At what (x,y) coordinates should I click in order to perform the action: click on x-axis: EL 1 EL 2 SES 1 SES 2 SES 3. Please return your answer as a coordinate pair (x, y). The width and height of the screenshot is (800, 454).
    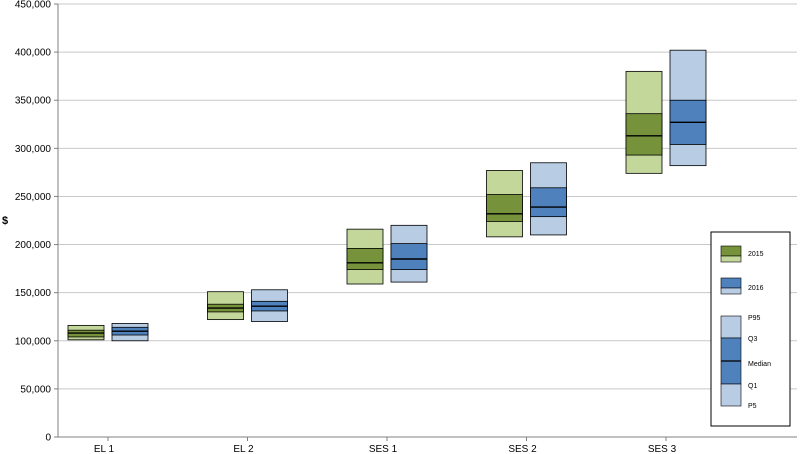
    Looking at the image, I should click on (385, 445).